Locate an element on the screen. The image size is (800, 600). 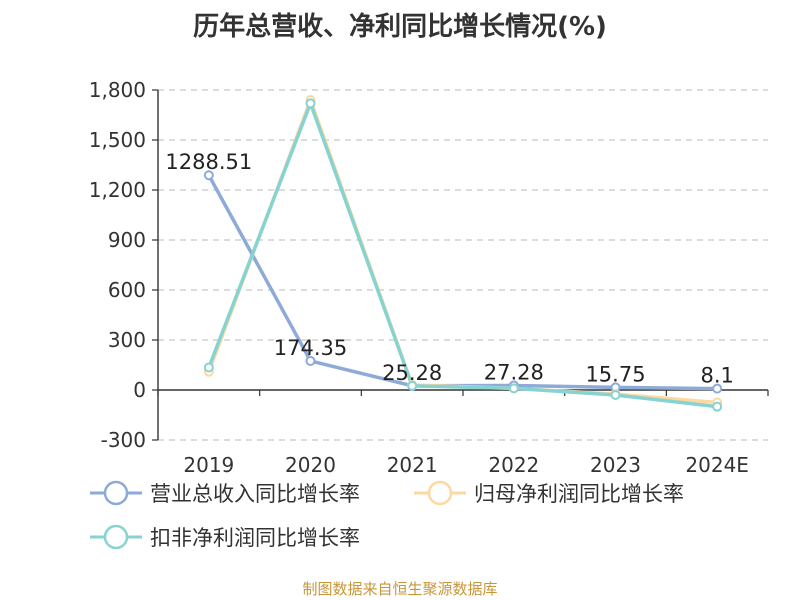
source-note: 制图数据来自恒生聚源数据库 is located at coordinates (400, 589).